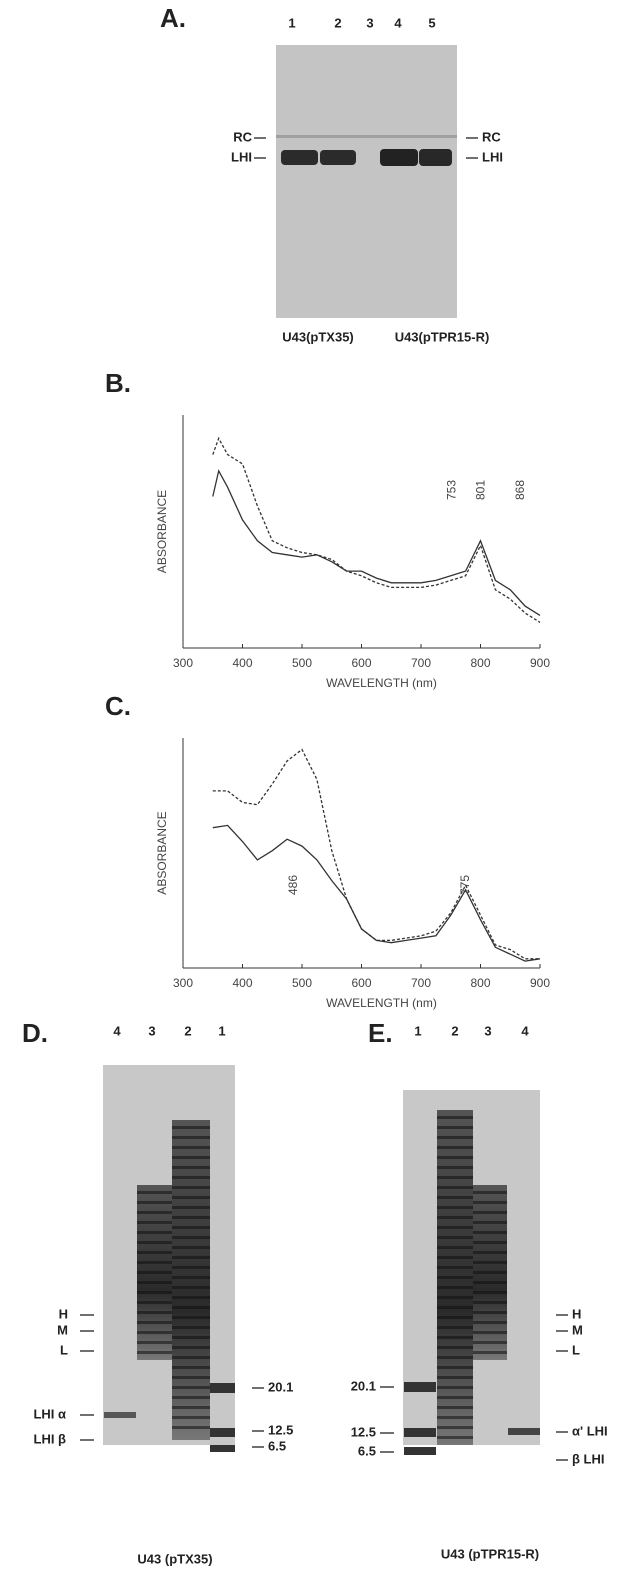 The image size is (644, 1576). I want to click on data-line, so click(376, 529).